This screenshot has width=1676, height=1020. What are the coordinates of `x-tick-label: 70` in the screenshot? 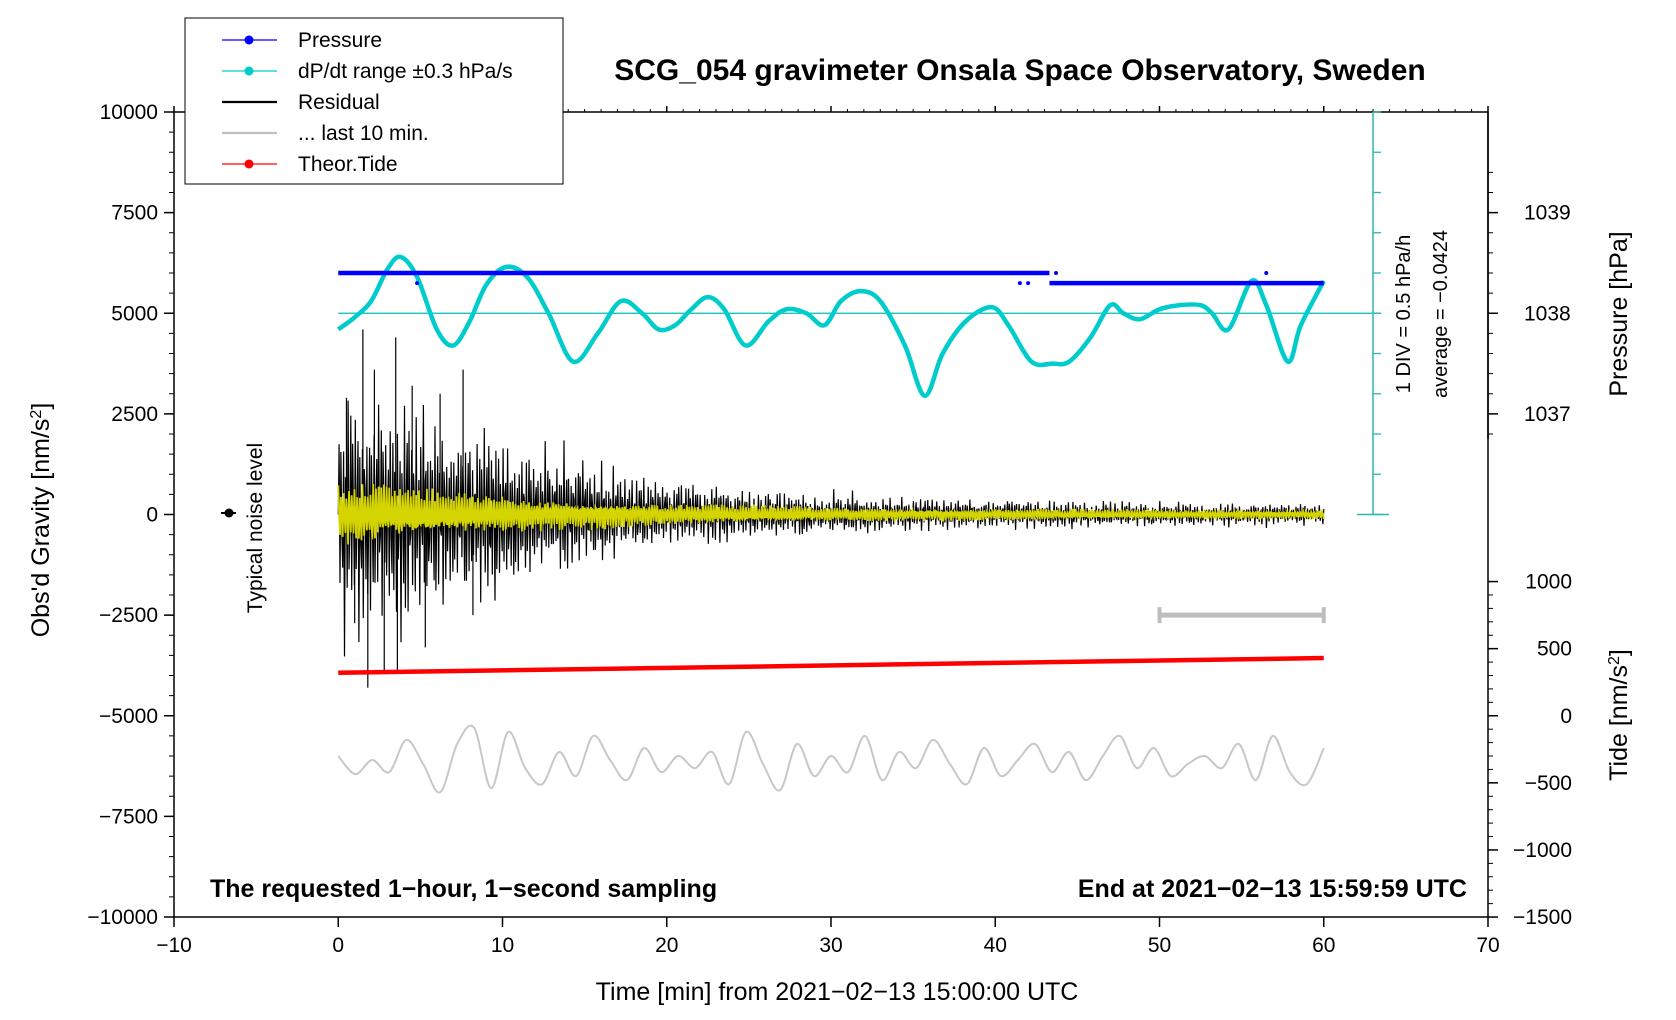 It's located at (1487, 945).